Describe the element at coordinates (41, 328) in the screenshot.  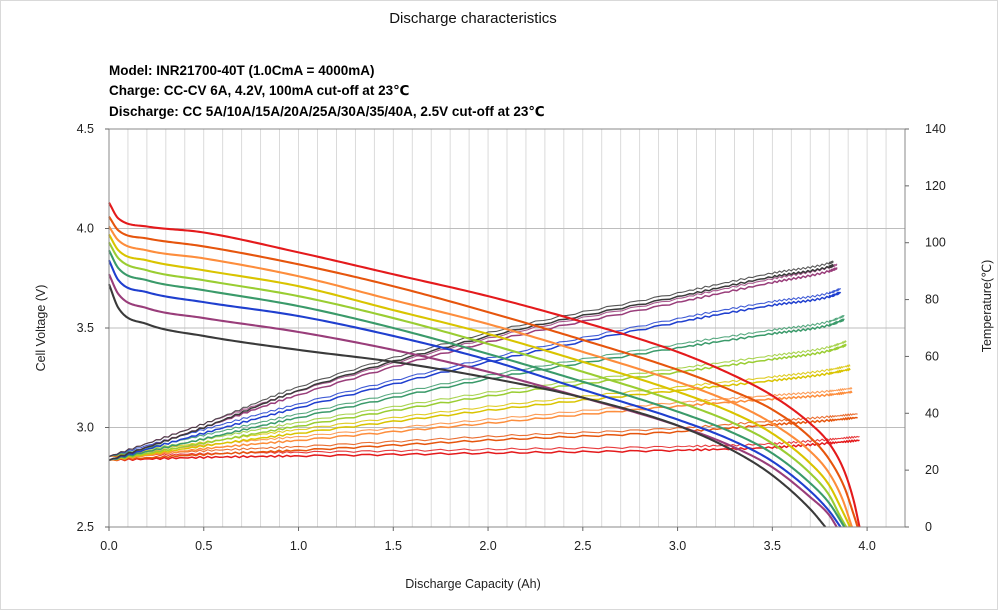
I see `y-axis-label: Cell Voltage (V)` at that location.